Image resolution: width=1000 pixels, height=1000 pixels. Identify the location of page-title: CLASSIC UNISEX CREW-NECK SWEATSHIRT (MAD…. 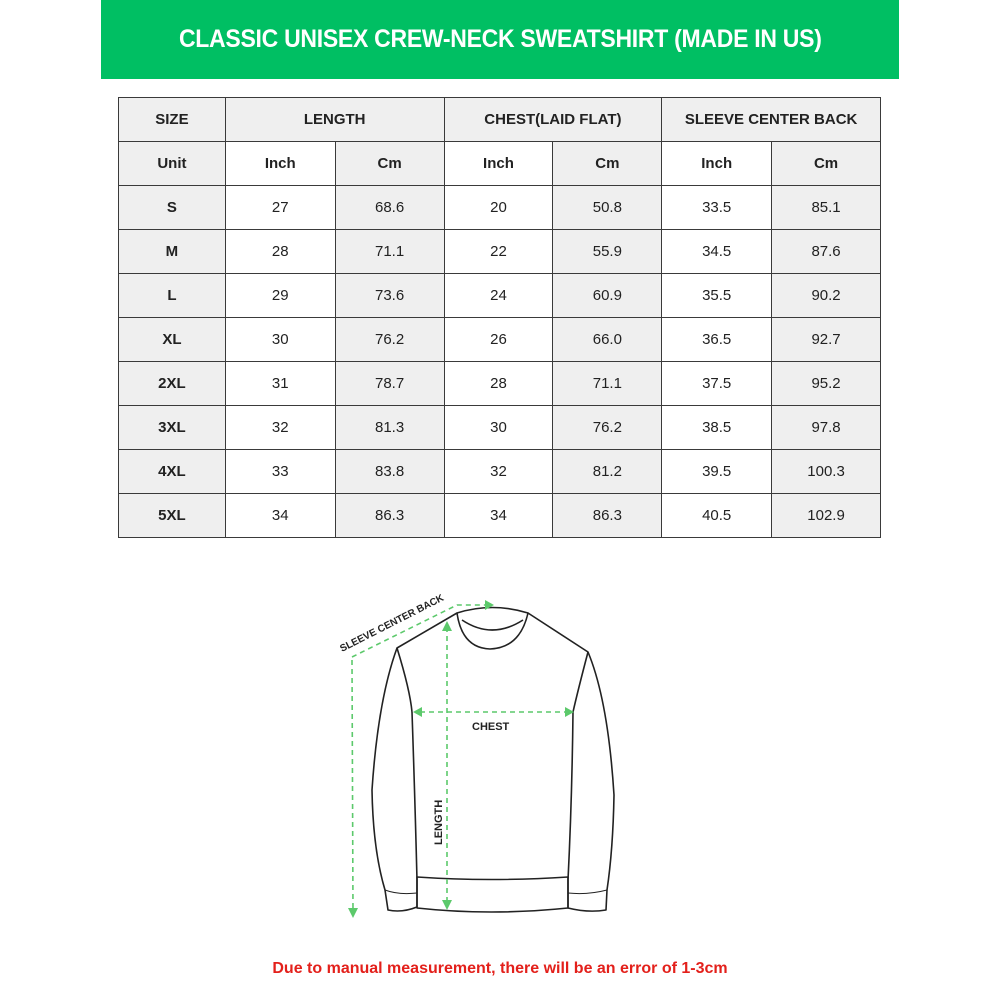
(500, 39).